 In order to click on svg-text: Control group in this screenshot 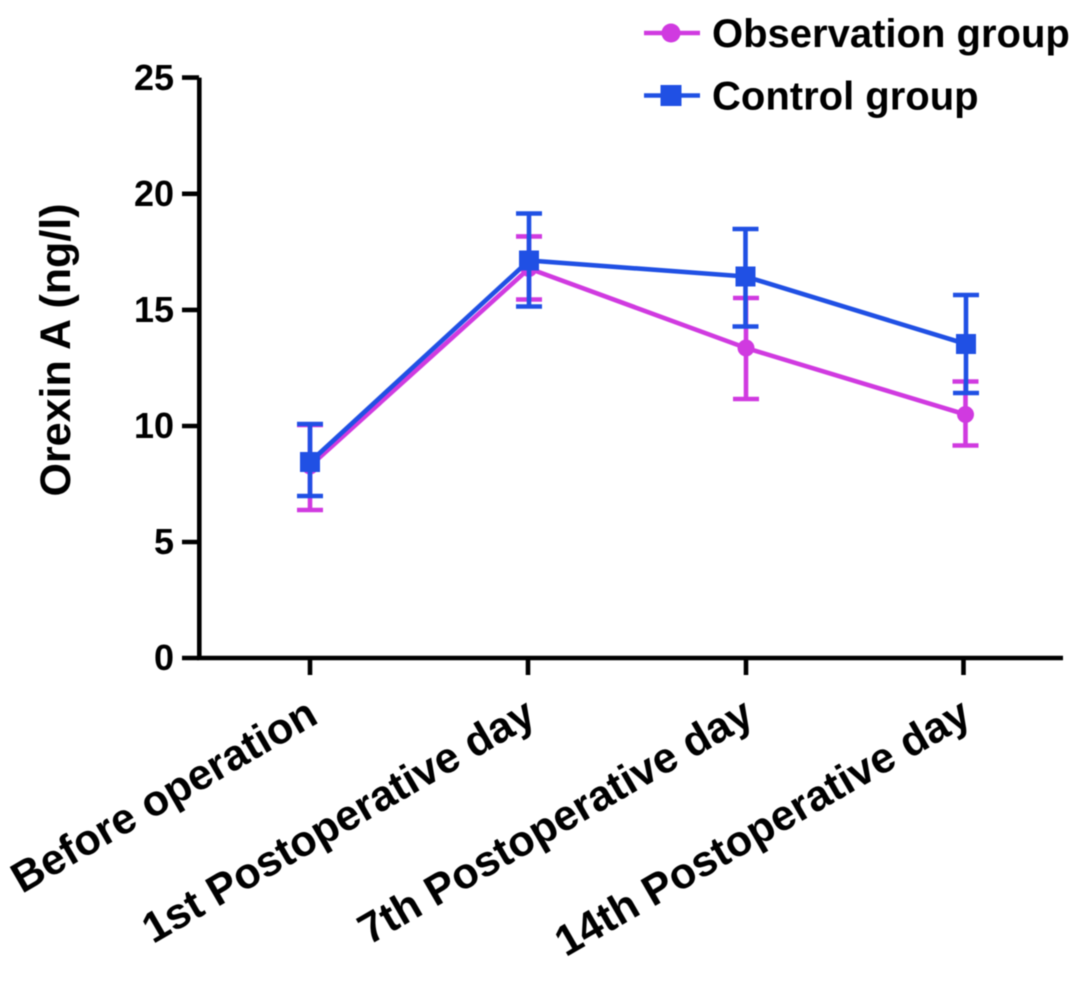, I will do `click(845, 97)`.